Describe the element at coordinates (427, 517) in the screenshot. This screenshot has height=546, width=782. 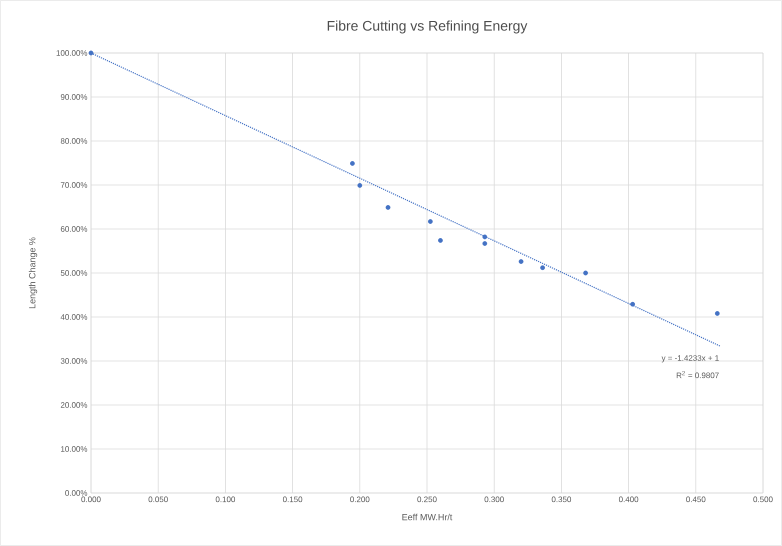
I see `x-axis-title: Eeff MW.Hr/t` at that location.